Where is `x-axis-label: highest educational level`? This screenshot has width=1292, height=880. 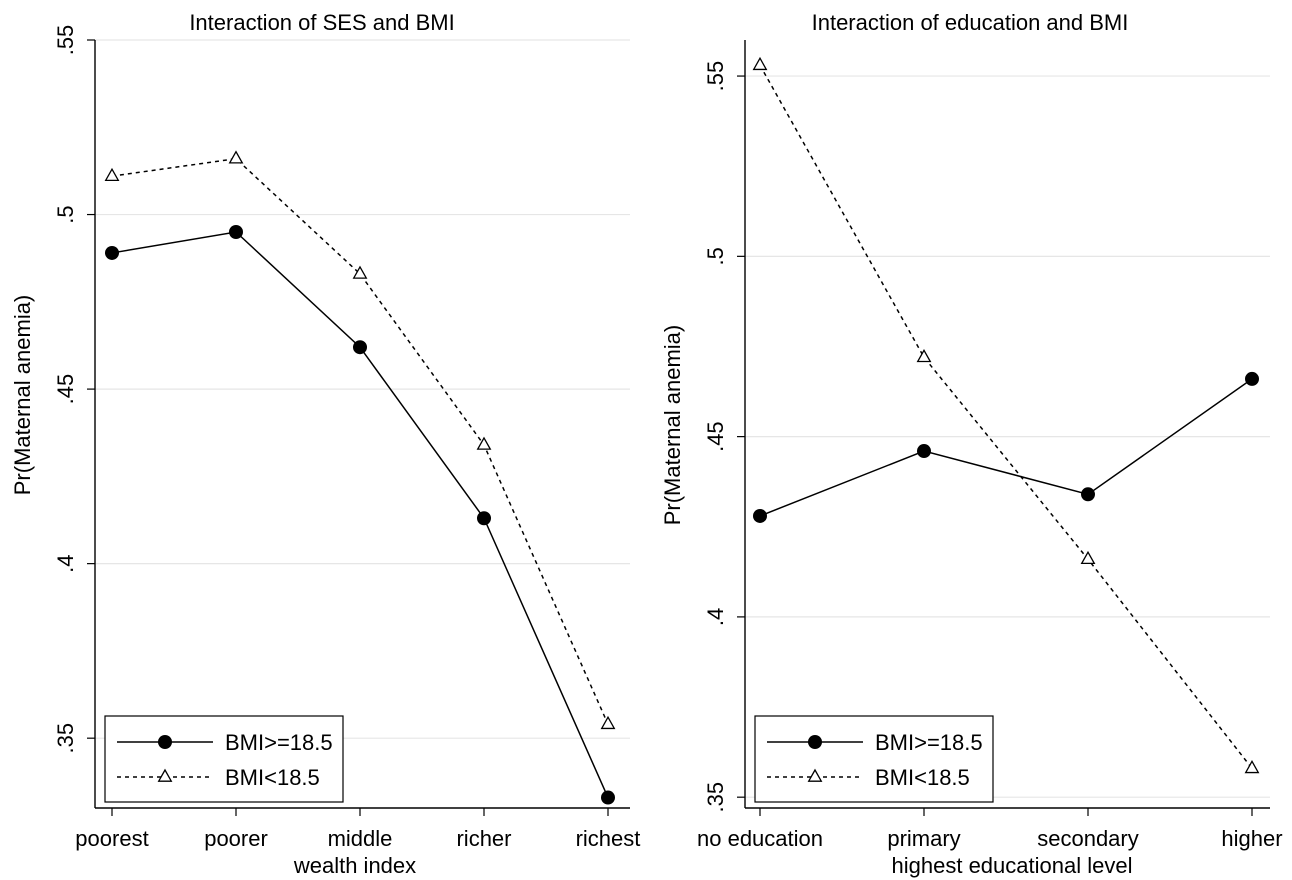 x-axis-label: highest educational level is located at coordinates (1012, 865).